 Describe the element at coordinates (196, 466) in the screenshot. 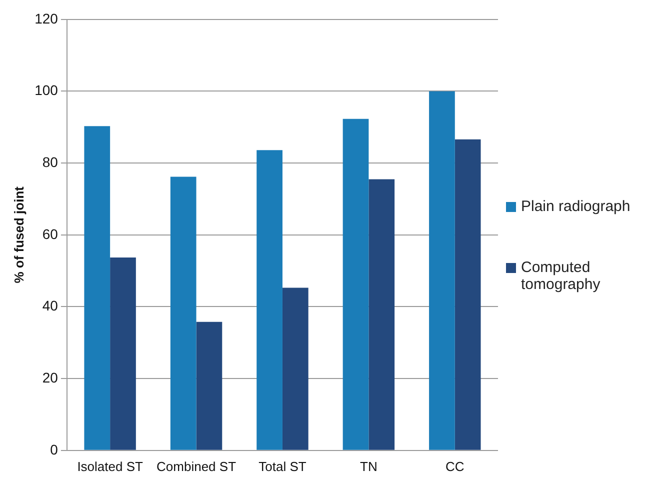

I see `x-tick-label: Combined ST` at that location.